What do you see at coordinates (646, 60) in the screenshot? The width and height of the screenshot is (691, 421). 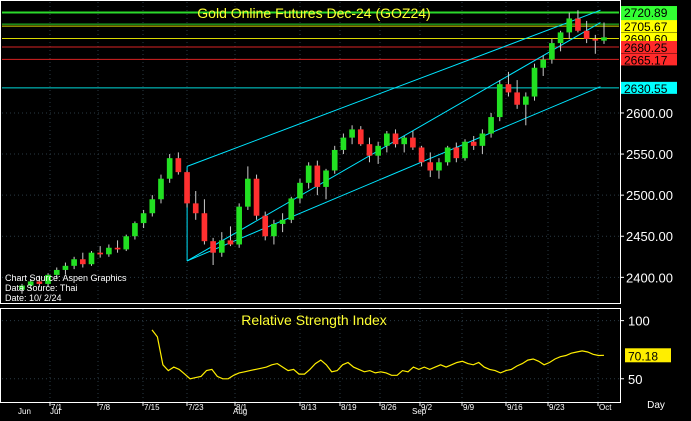 I see `price-level-label: 2665.17` at bounding box center [646, 60].